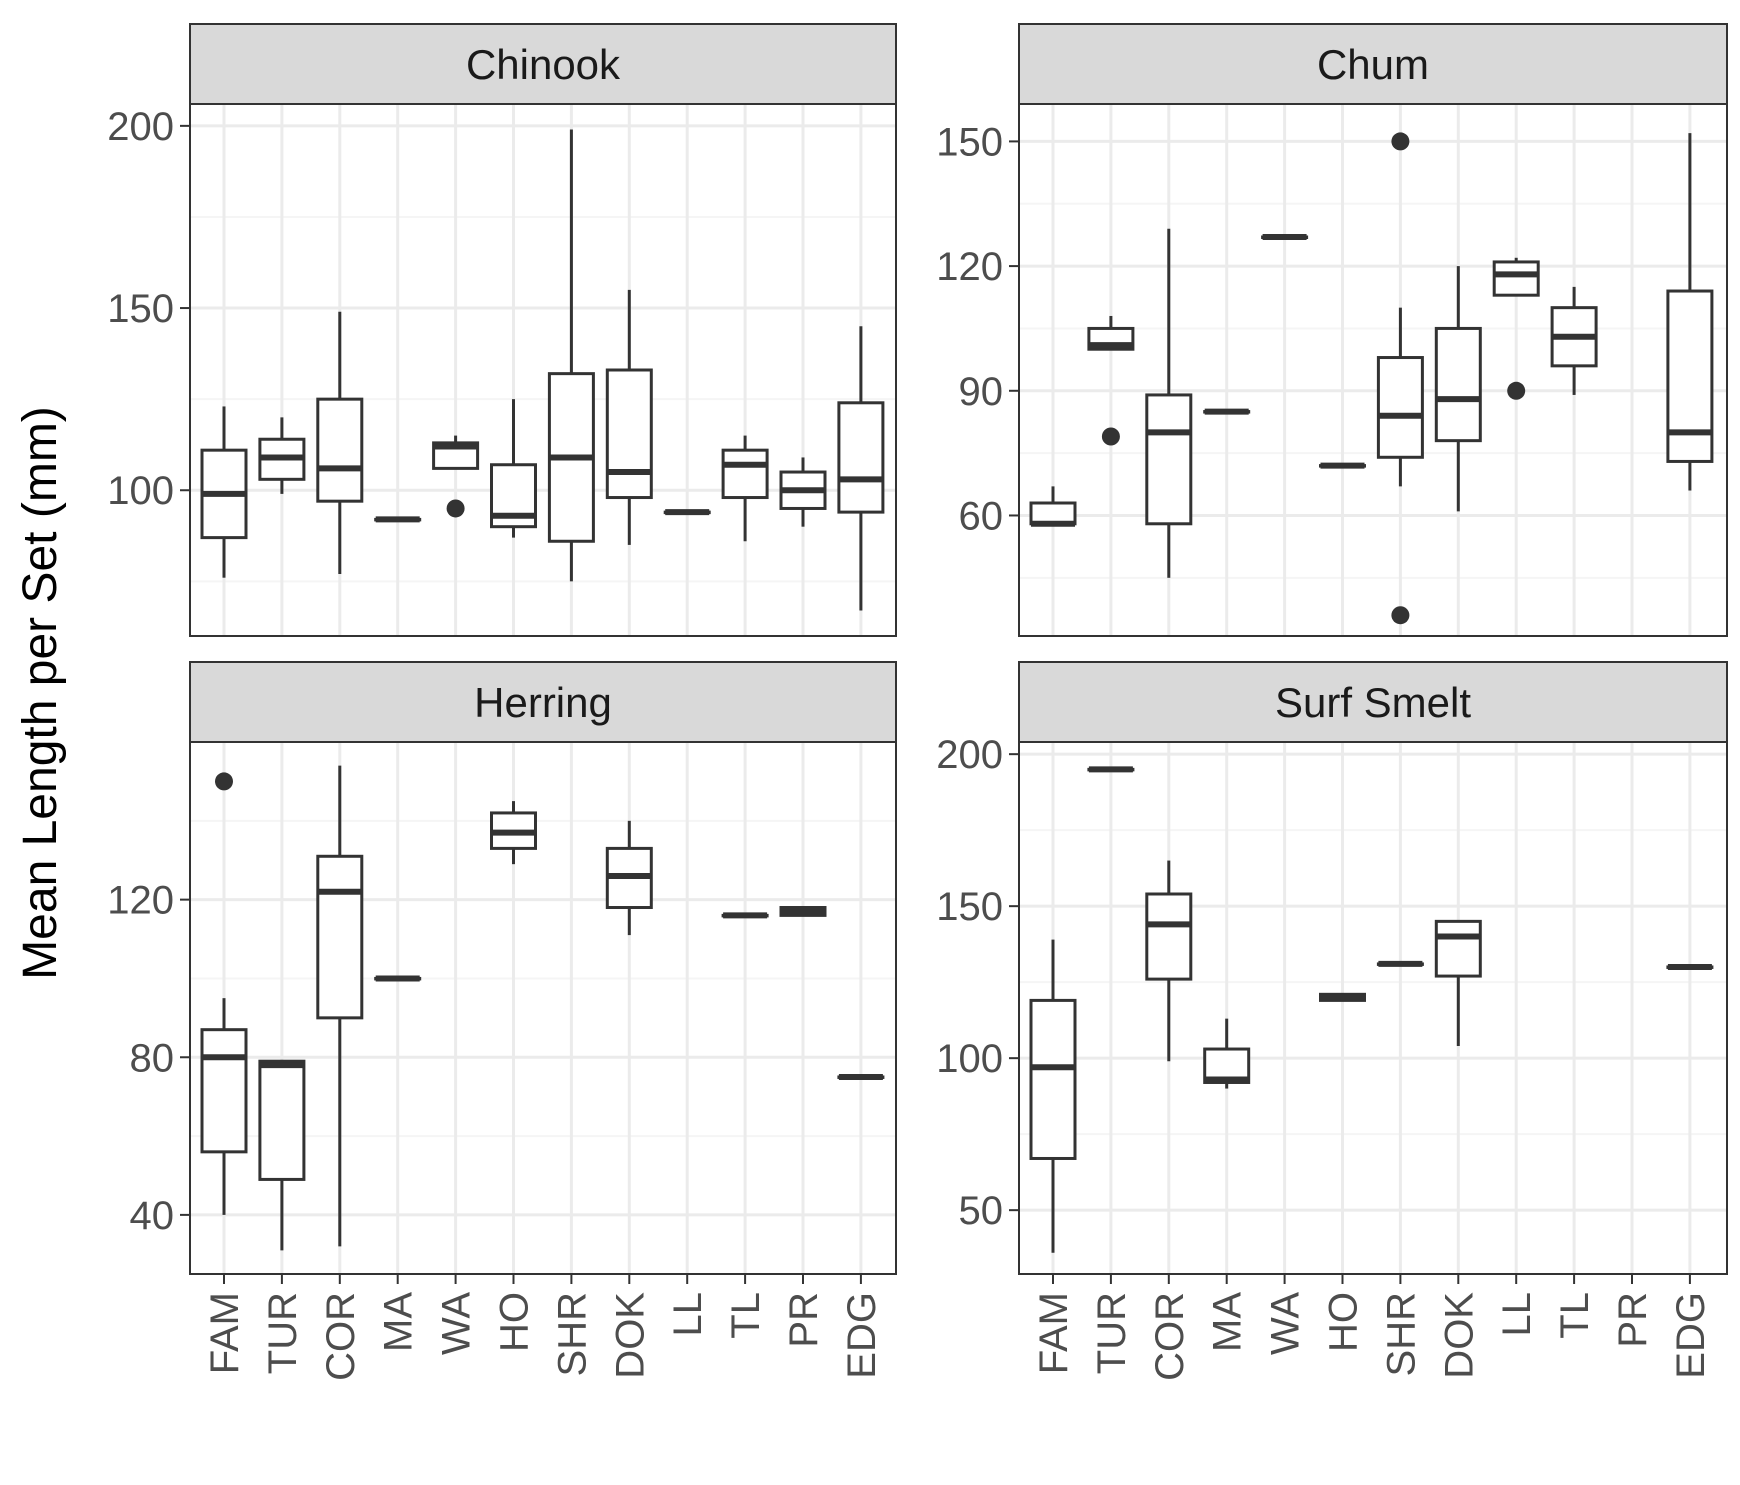 The image size is (1740, 1485). I want to click on facet-title: Herring, so click(543, 702).